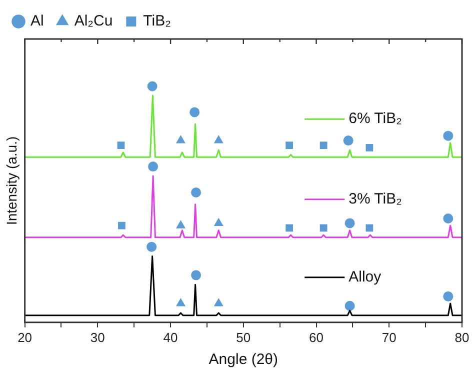  Describe the element at coordinates (243, 337) in the screenshot. I see `x-tick-label: 50` at that location.